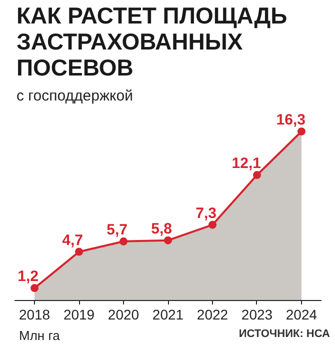  Describe the element at coordinates (39, 336) in the screenshot. I see `x-axis-title: Млн га` at that location.